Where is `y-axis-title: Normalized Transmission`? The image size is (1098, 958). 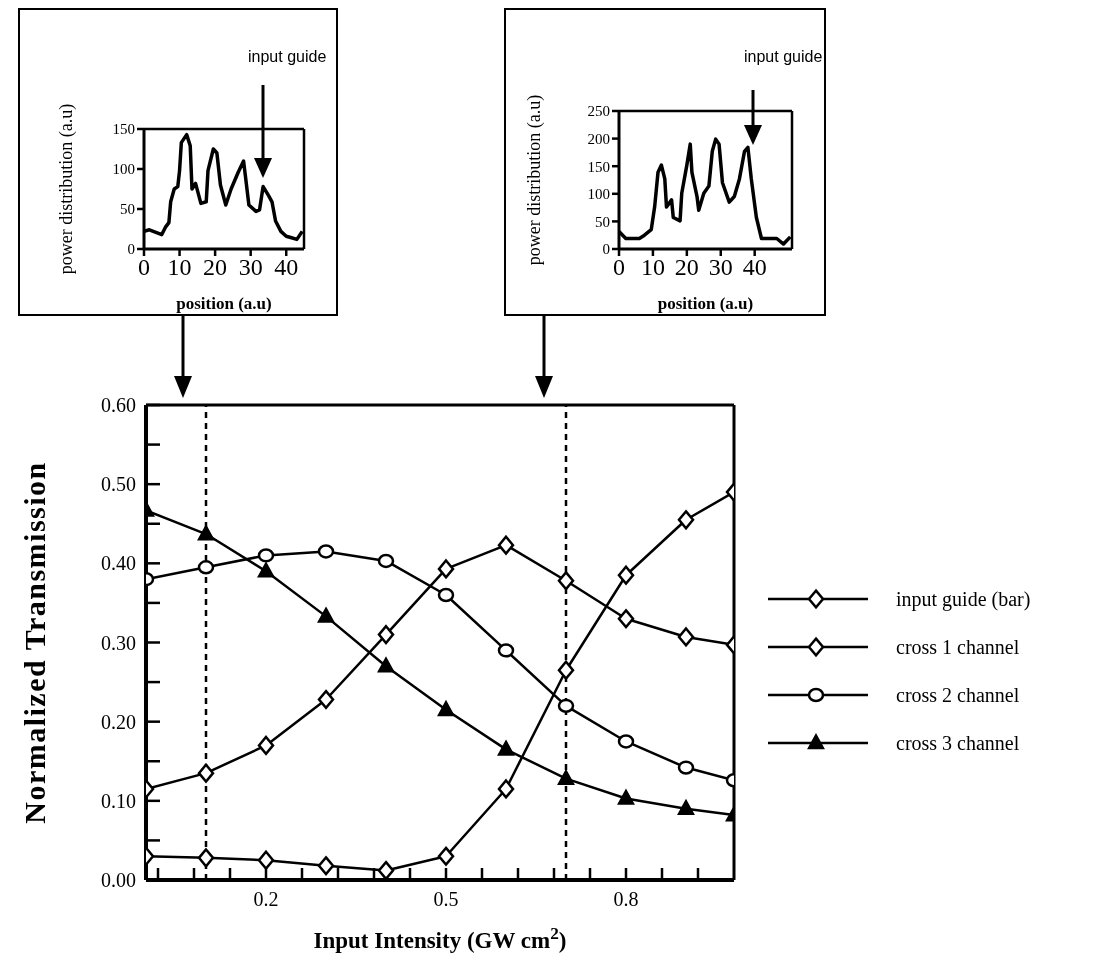
y-axis-title: Normalized Transmission is located at coordinates (34, 642).